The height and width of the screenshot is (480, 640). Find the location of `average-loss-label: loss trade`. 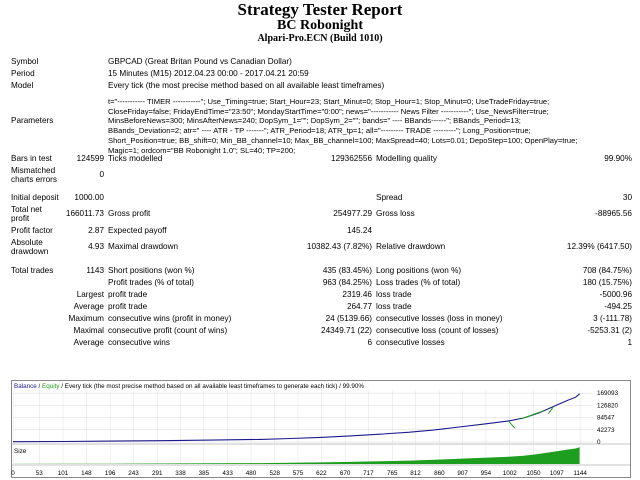

average-loss-label: loss trade is located at coordinates (394, 306).